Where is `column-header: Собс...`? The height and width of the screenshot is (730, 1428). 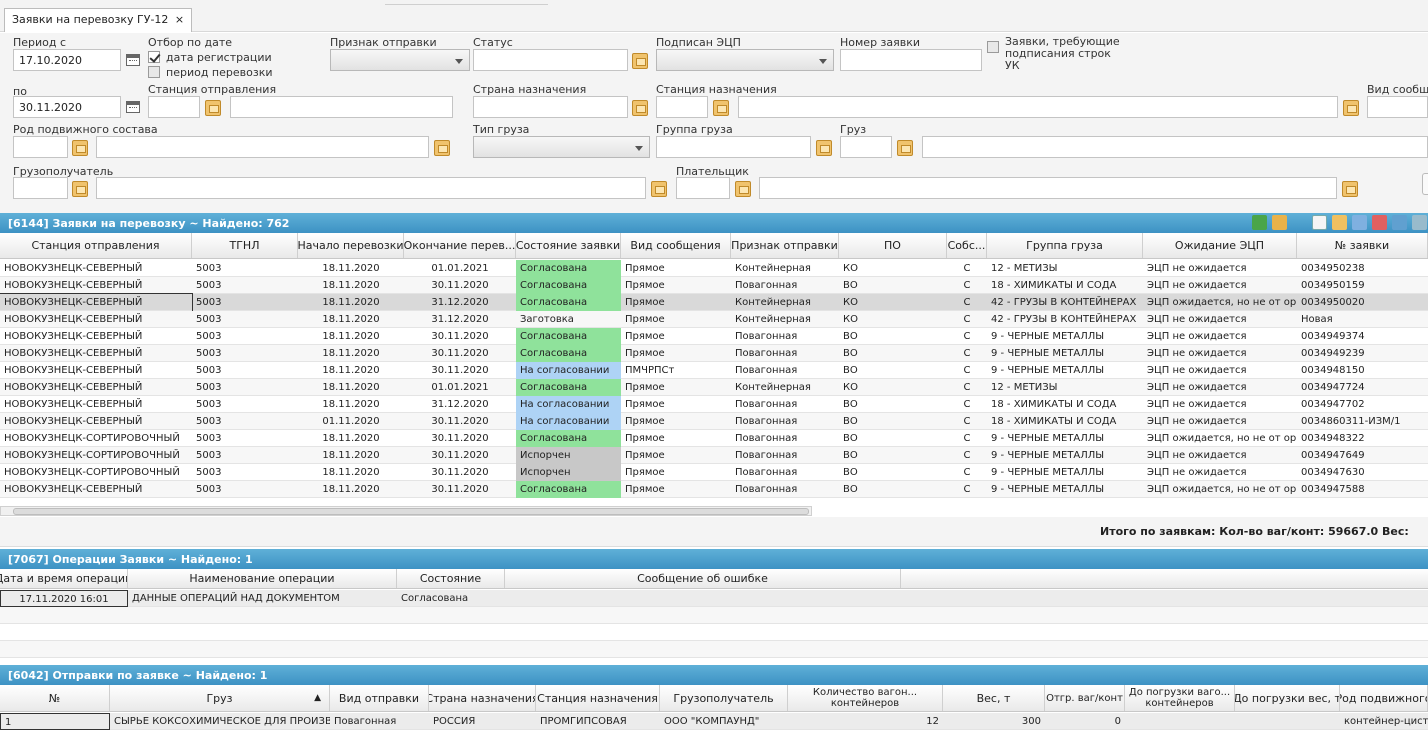
column-header: Собс... is located at coordinates (967, 245).